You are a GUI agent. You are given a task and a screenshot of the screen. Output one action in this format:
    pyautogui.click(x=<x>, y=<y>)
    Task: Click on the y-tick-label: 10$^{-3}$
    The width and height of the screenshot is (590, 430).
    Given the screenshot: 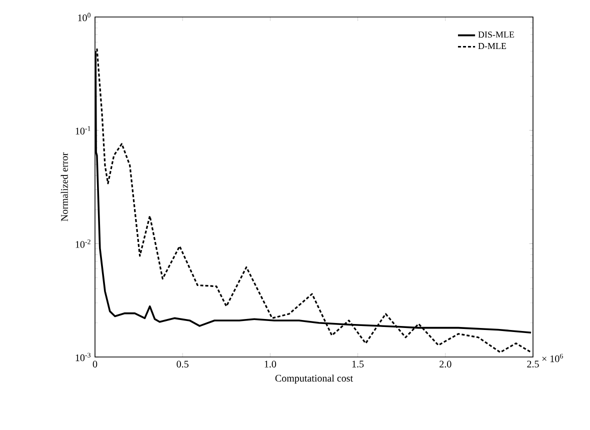 What is the action you would take?
    pyautogui.click(x=83, y=357)
    